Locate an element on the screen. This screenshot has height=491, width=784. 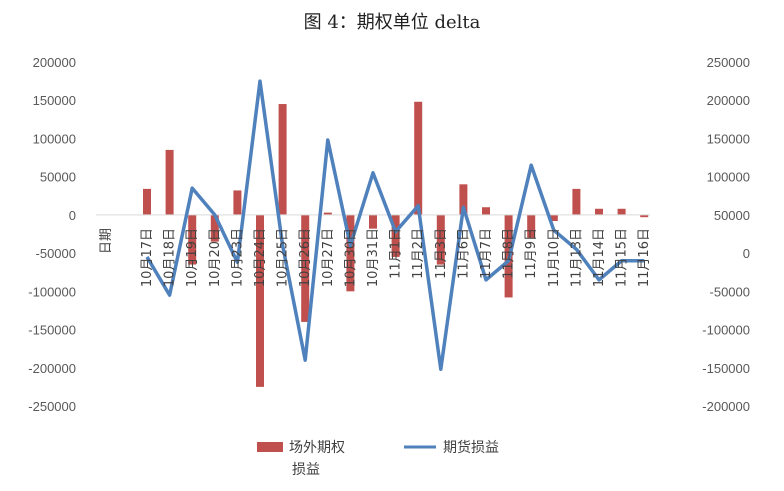
category-label: 10月24日 is located at coordinates (260, 257).